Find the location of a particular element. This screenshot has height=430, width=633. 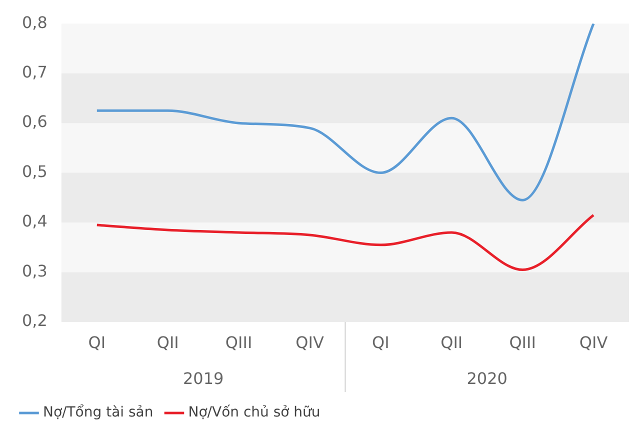

y-tick-label: 0,8 is located at coordinates (35, 22).